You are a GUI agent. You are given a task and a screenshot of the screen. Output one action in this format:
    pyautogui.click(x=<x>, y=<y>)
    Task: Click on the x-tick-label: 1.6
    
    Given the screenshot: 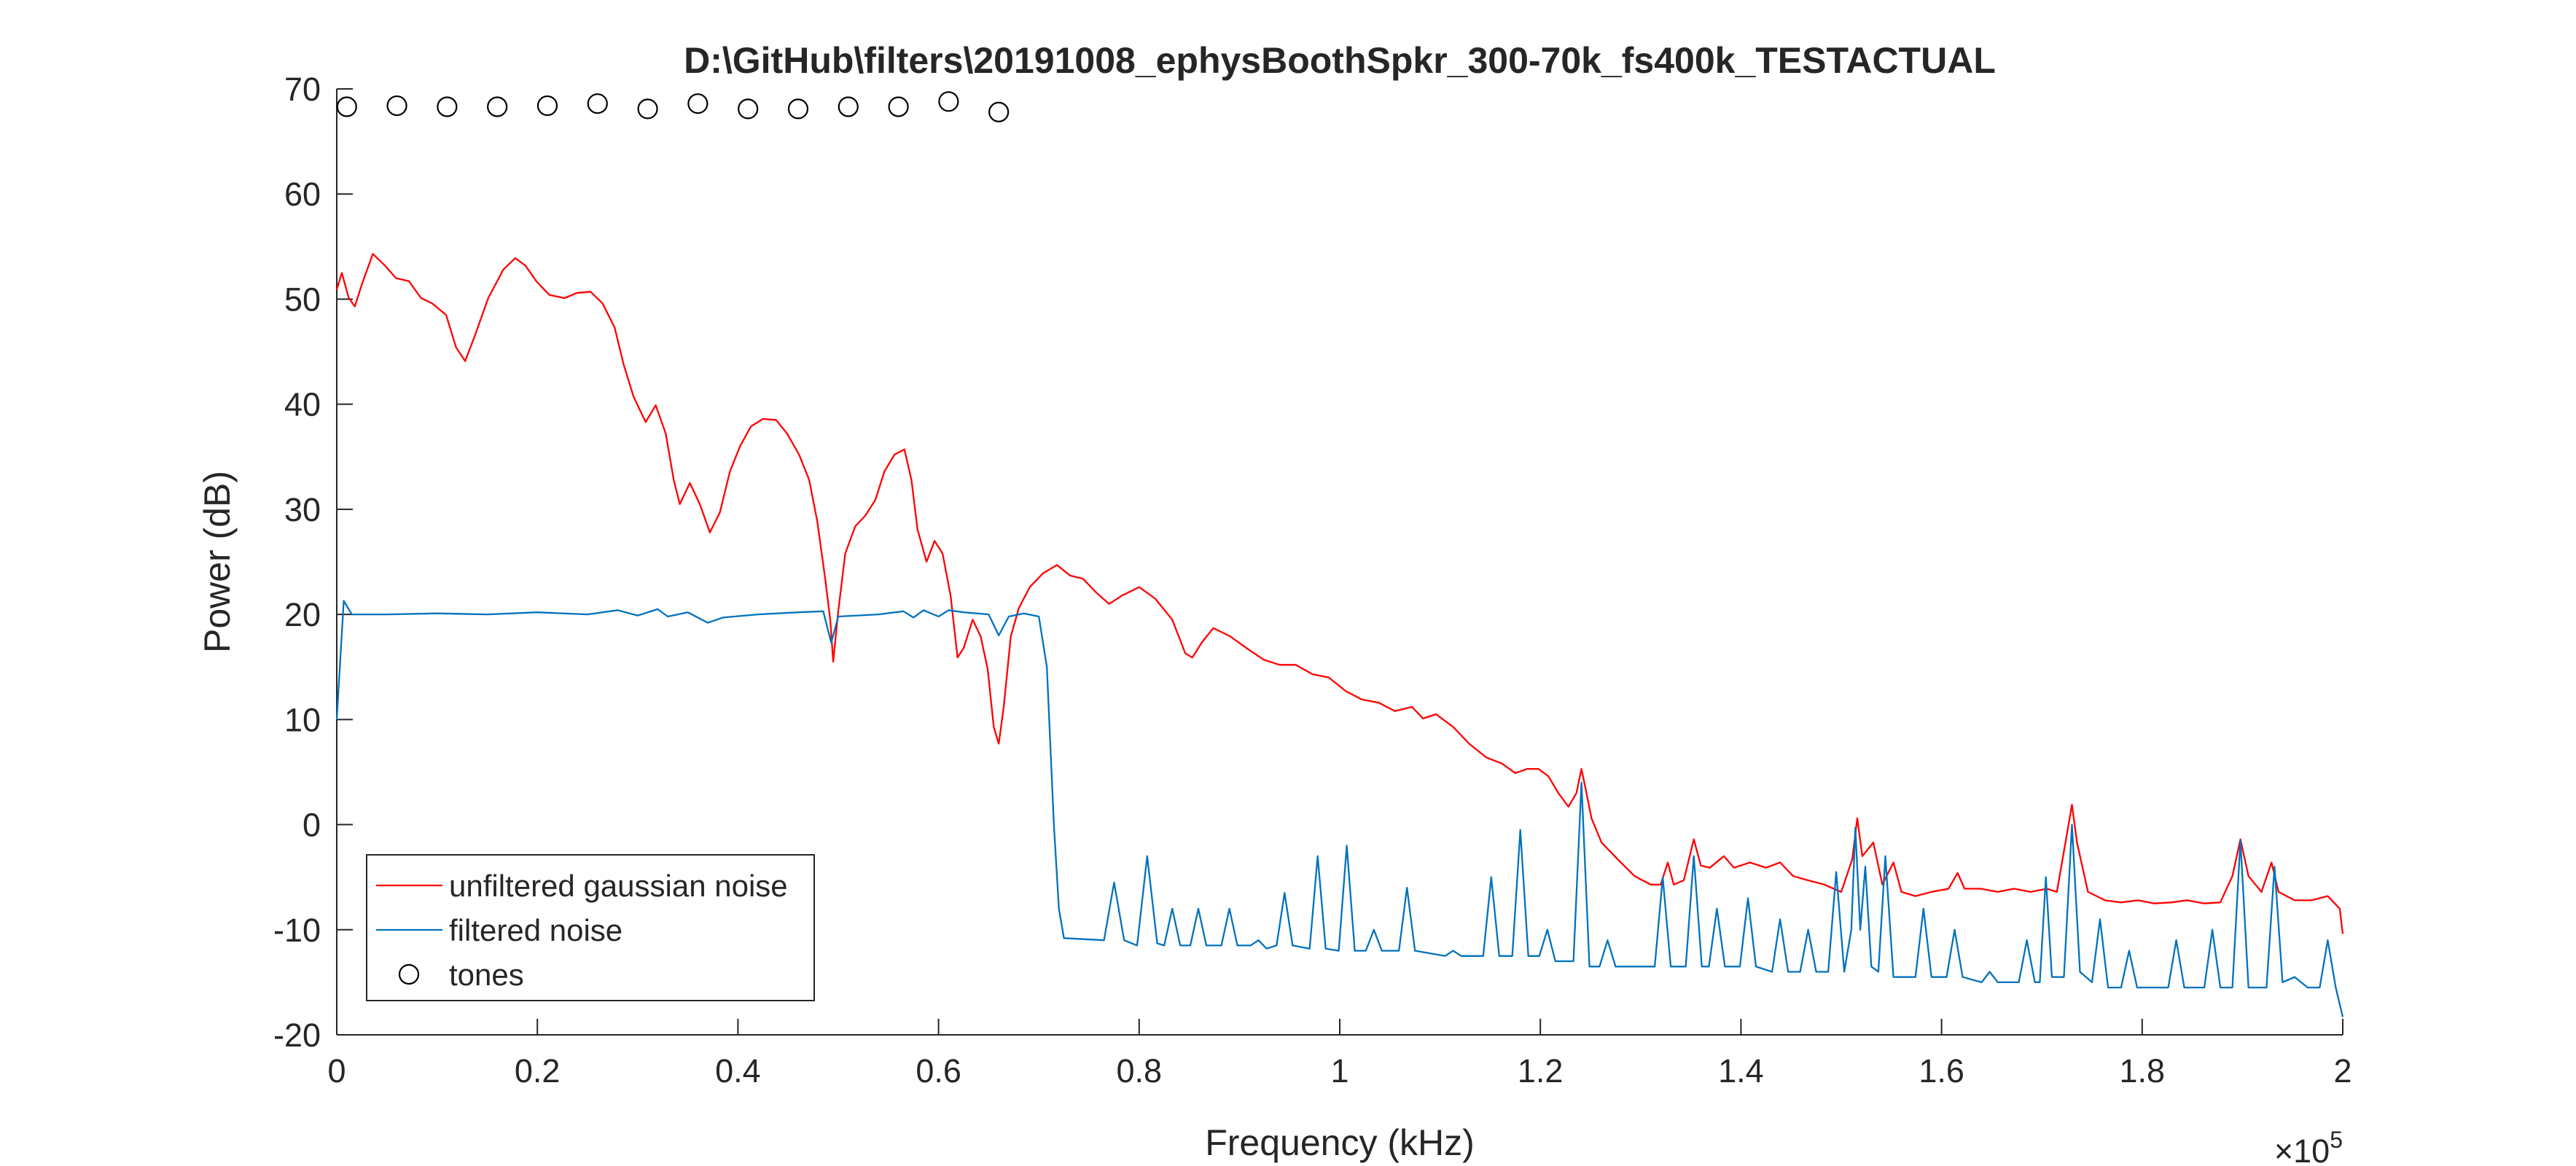 What is the action you would take?
    pyautogui.click(x=1942, y=1070)
    